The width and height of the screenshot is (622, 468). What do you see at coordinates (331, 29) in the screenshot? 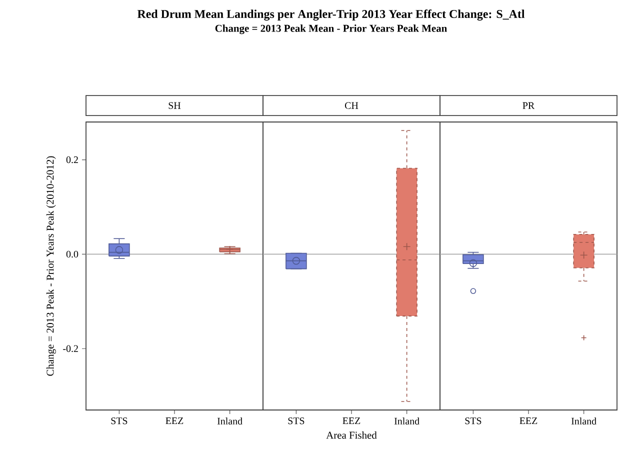
I see `text: Change = 2013 Peak Mean - Prior Years Peak Mean` at bounding box center [331, 29].